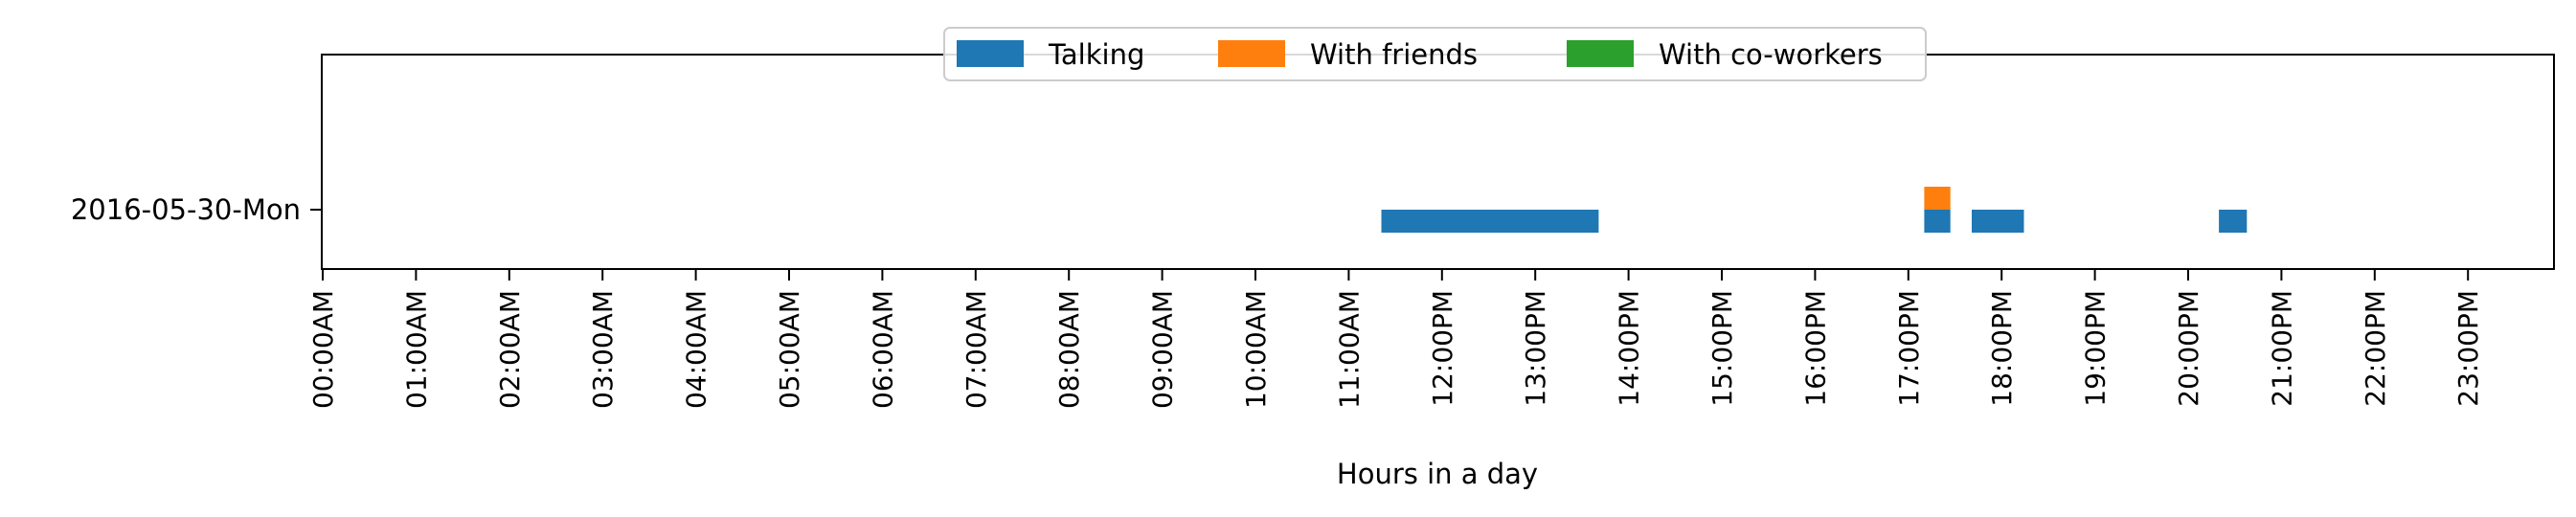  I want to click on y-tick-label-0: 2016-05-30-Mon, so click(186, 209).